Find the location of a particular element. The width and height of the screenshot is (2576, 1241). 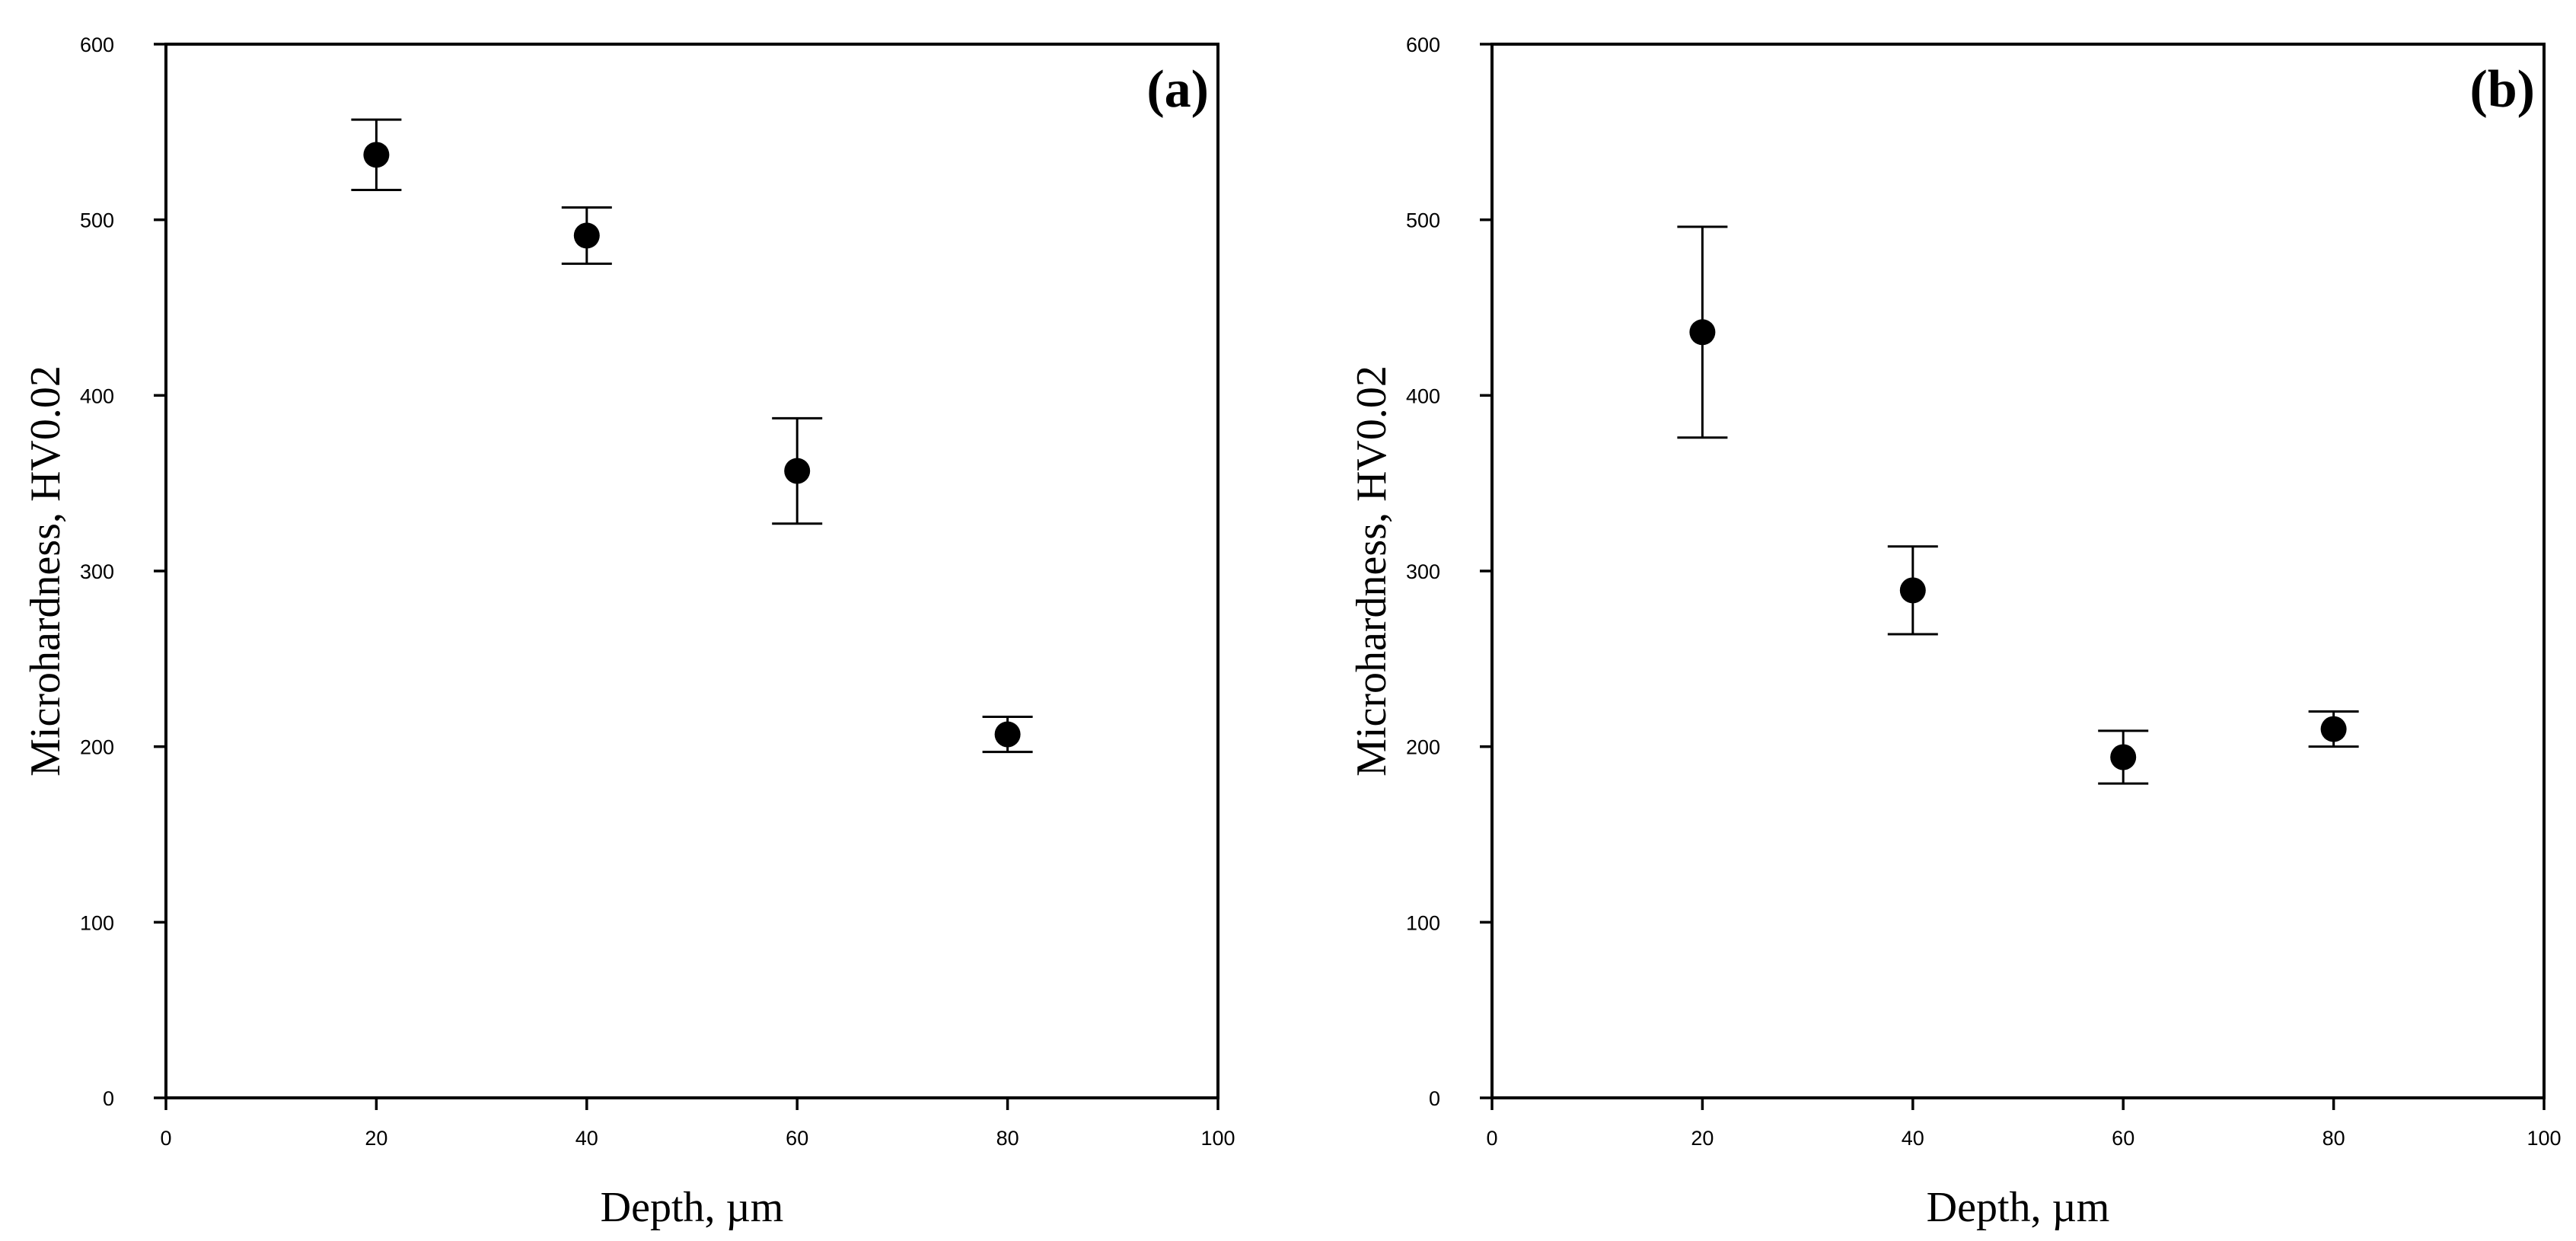

panel-label: (b) is located at coordinates (2502, 89).